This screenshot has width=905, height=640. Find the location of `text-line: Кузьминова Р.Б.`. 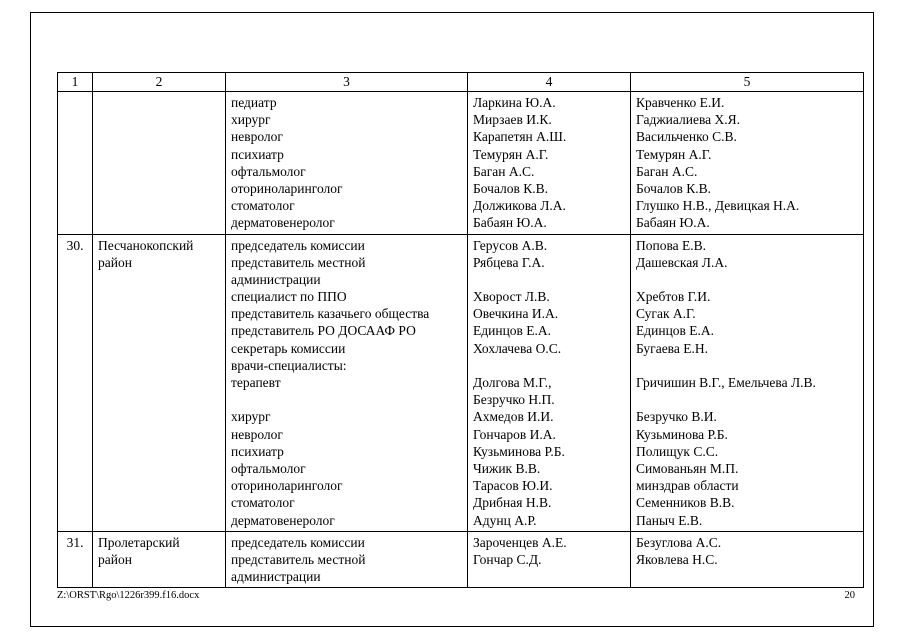

text-line: Кузьминова Р.Б. is located at coordinates (519, 451).